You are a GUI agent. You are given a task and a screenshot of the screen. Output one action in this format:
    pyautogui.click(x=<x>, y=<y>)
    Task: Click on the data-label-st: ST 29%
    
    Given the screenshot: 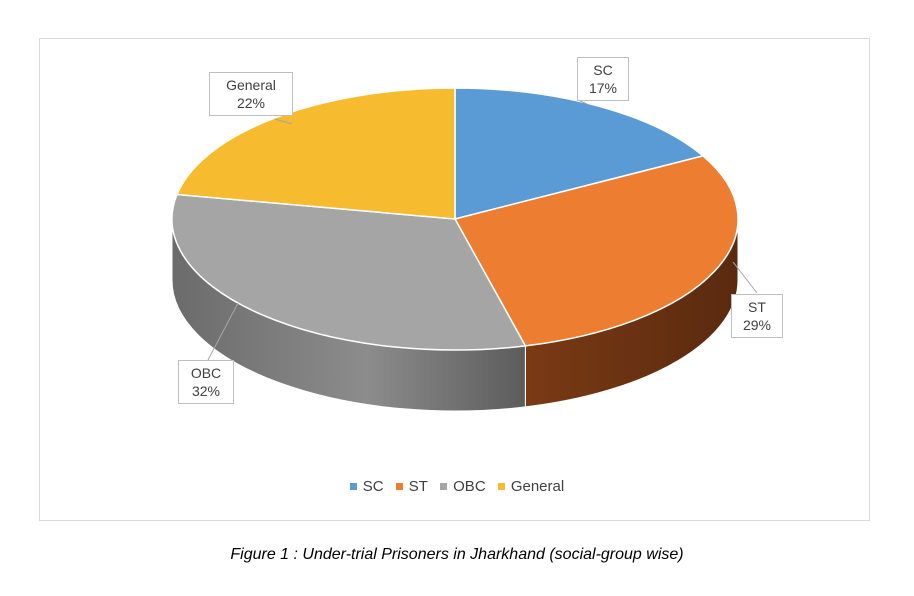 What is the action you would take?
    pyautogui.click(x=757, y=316)
    